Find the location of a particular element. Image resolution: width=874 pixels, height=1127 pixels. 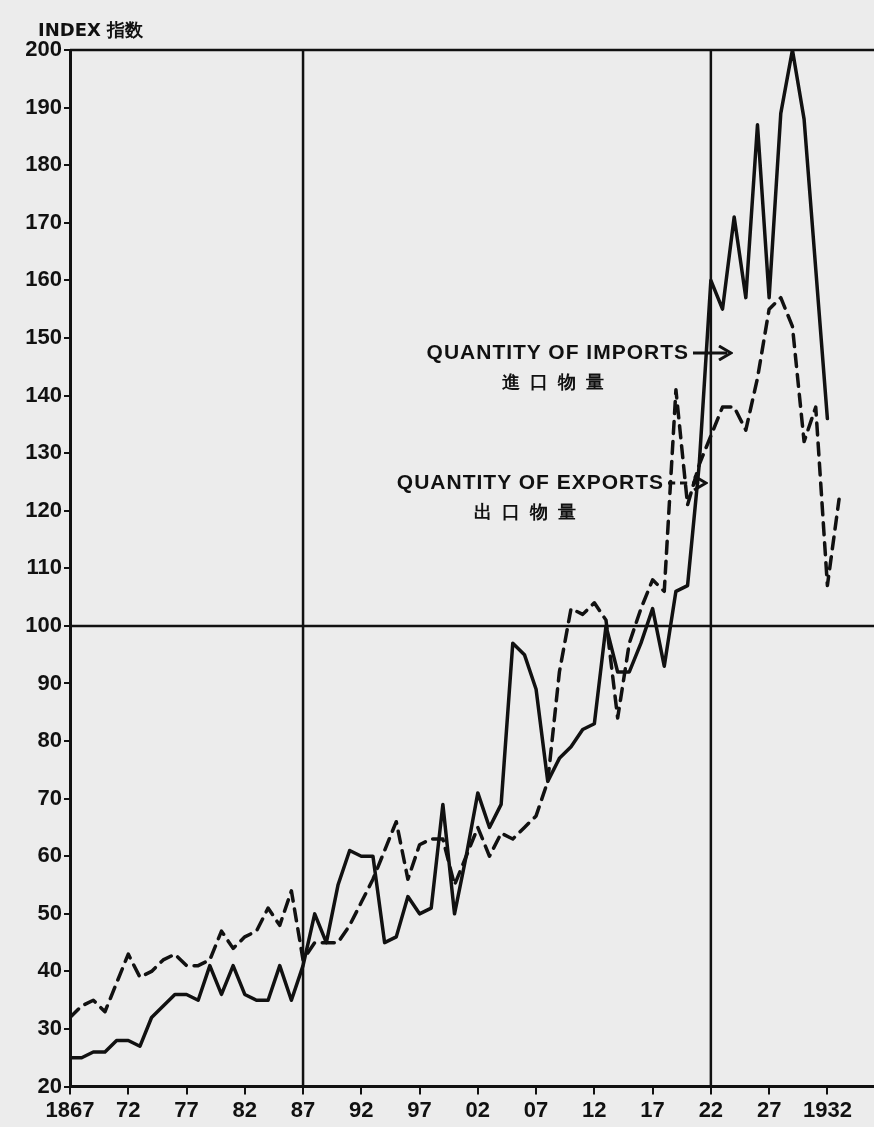

x-tick-label: 72 is located at coordinates (128, 1109).